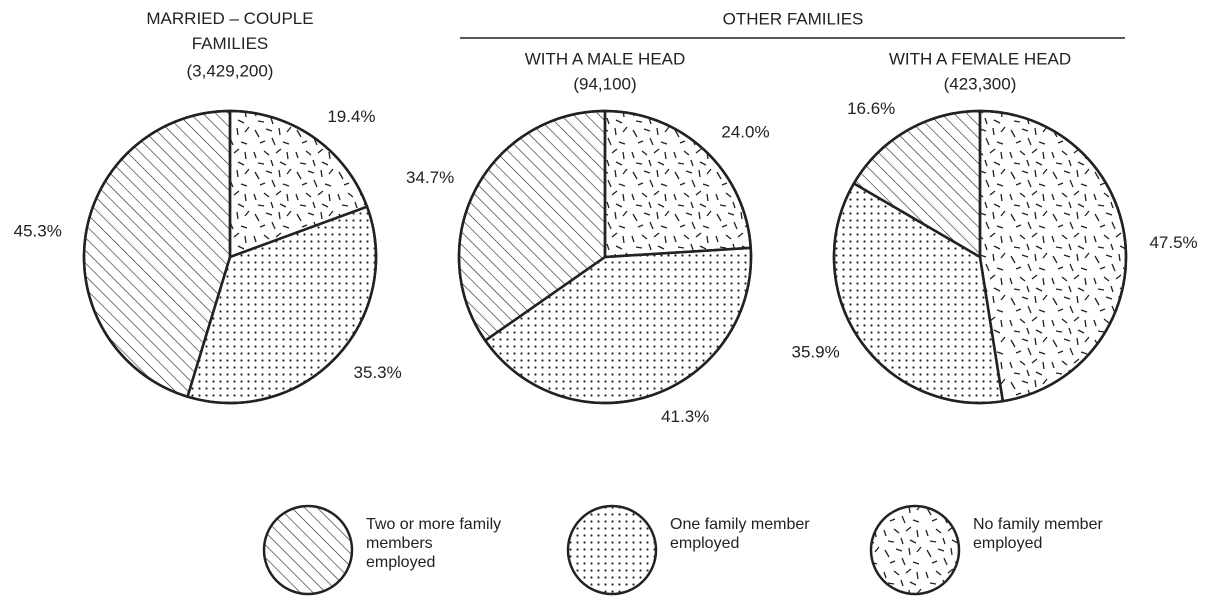  What do you see at coordinates (815, 351) in the screenshot?
I see `data-label: 35.9%` at bounding box center [815, 351].